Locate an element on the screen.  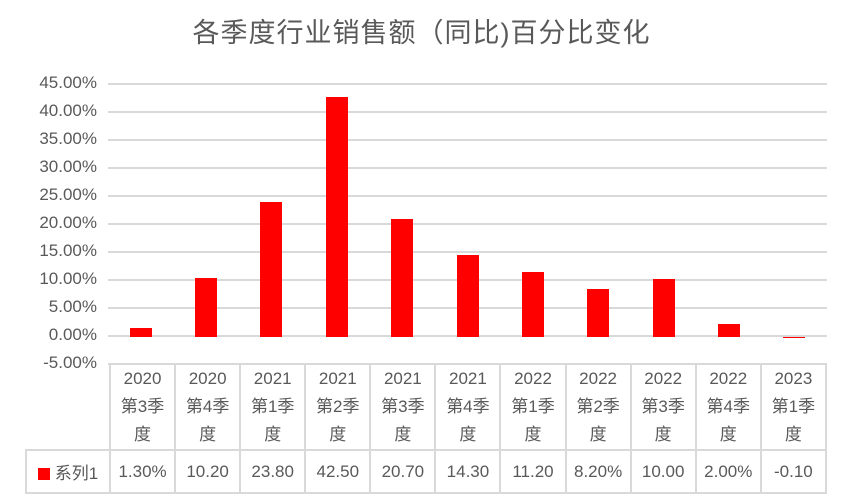
table-header-cell: 2021 第1季 度 is located at coordinates (273, 407).